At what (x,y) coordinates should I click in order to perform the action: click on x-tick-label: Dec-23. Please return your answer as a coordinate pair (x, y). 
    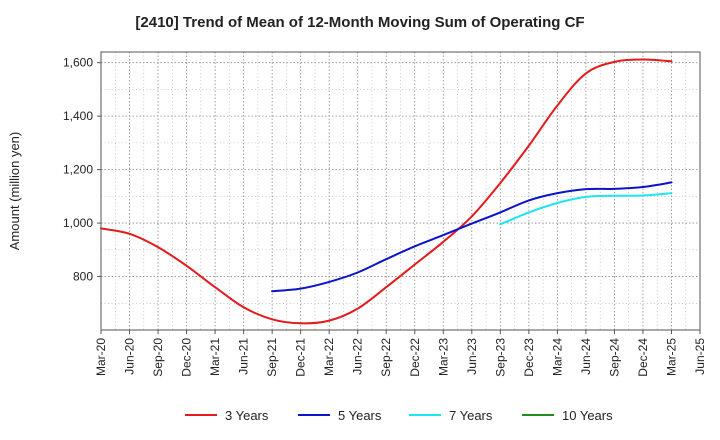
    Looking at the image, I should click on (529, 357).